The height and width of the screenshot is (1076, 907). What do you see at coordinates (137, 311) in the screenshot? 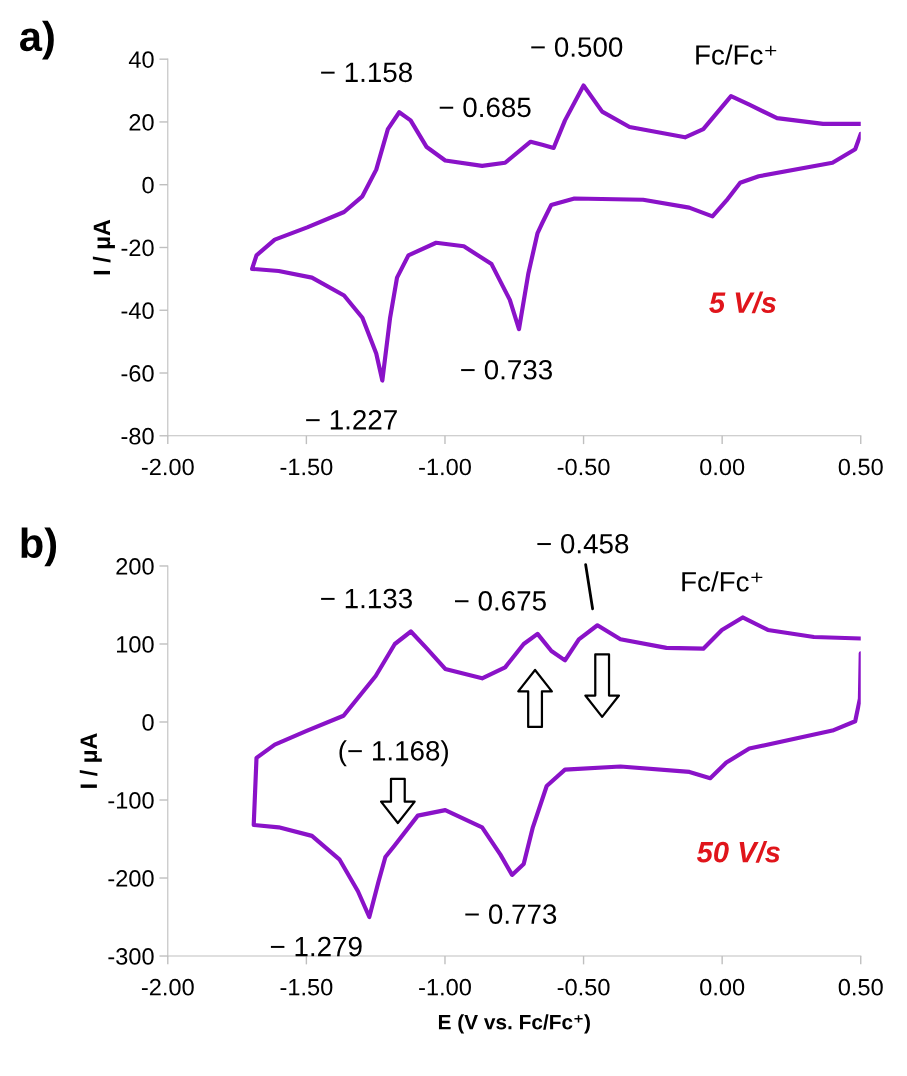
I see `y-tick-label: -40` at bounding box center [137, 311].